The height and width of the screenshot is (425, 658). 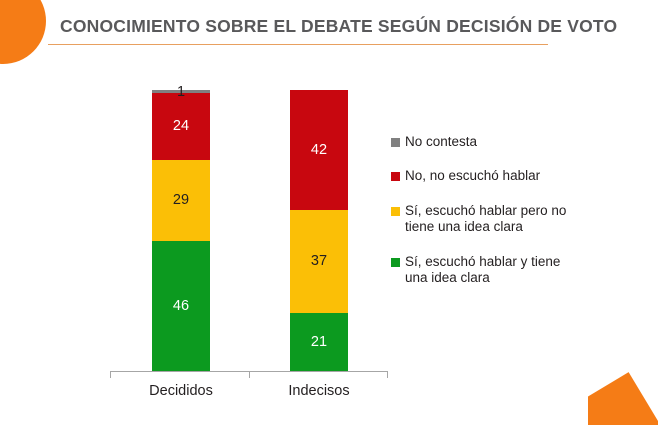 I want to click on bar-value-label: 24, so click(x=181, y=126).